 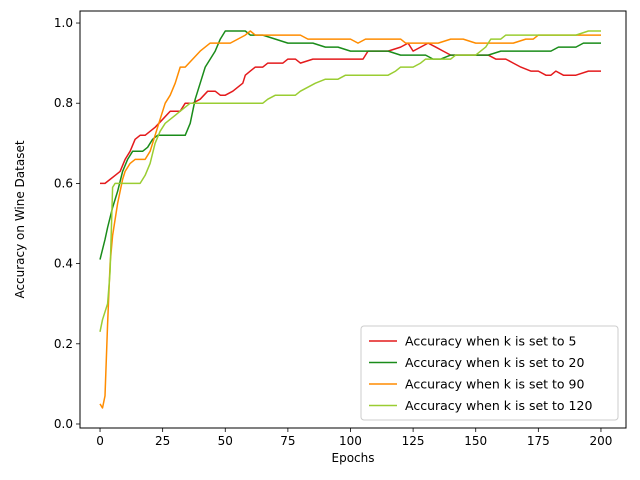 What do you see at coordinates (494, 384) in the screenshot?
I see `legend-label-3: Accuracy when k is set to 90` at bounding box center [494, 384].